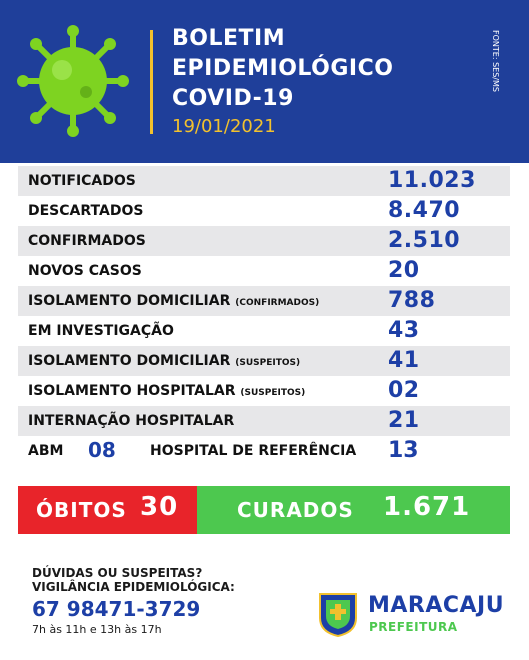 The image size is (529, 660). What do you see at coordinates (264, 331) in the screenshot?
I see `table-row: EM INVESTIGAÇÃO 43` at bounding box center [264, 331].